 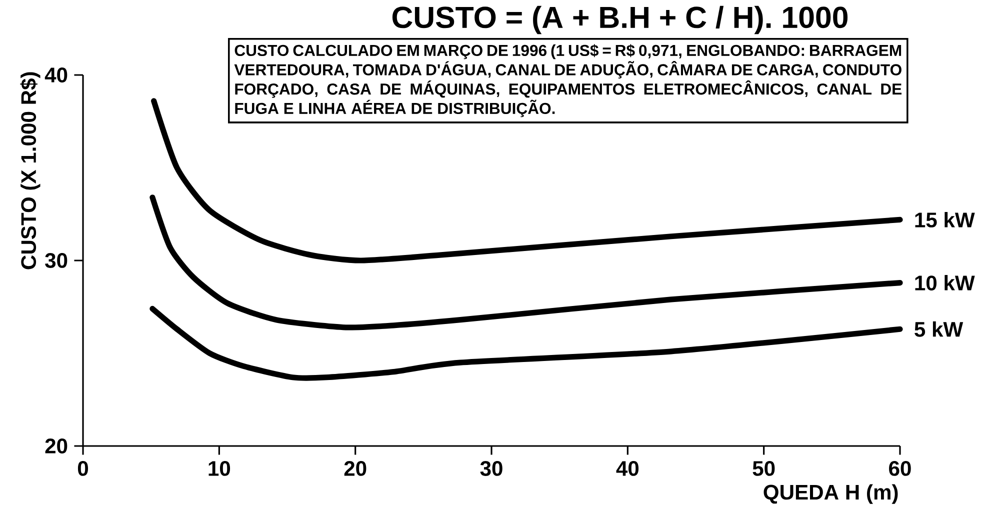 What do you see at coordinates (355, 468) in the screenshot?
I see `x-tick-label: 20` at bounding box center [355, 468].